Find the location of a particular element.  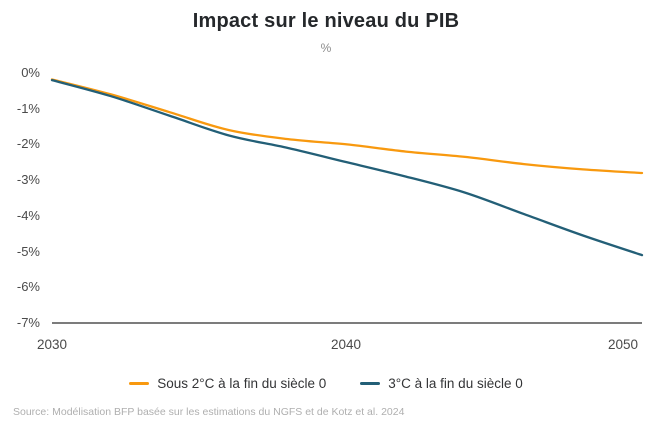

y-tick-label: -7% is located at coordinates (28, 322).